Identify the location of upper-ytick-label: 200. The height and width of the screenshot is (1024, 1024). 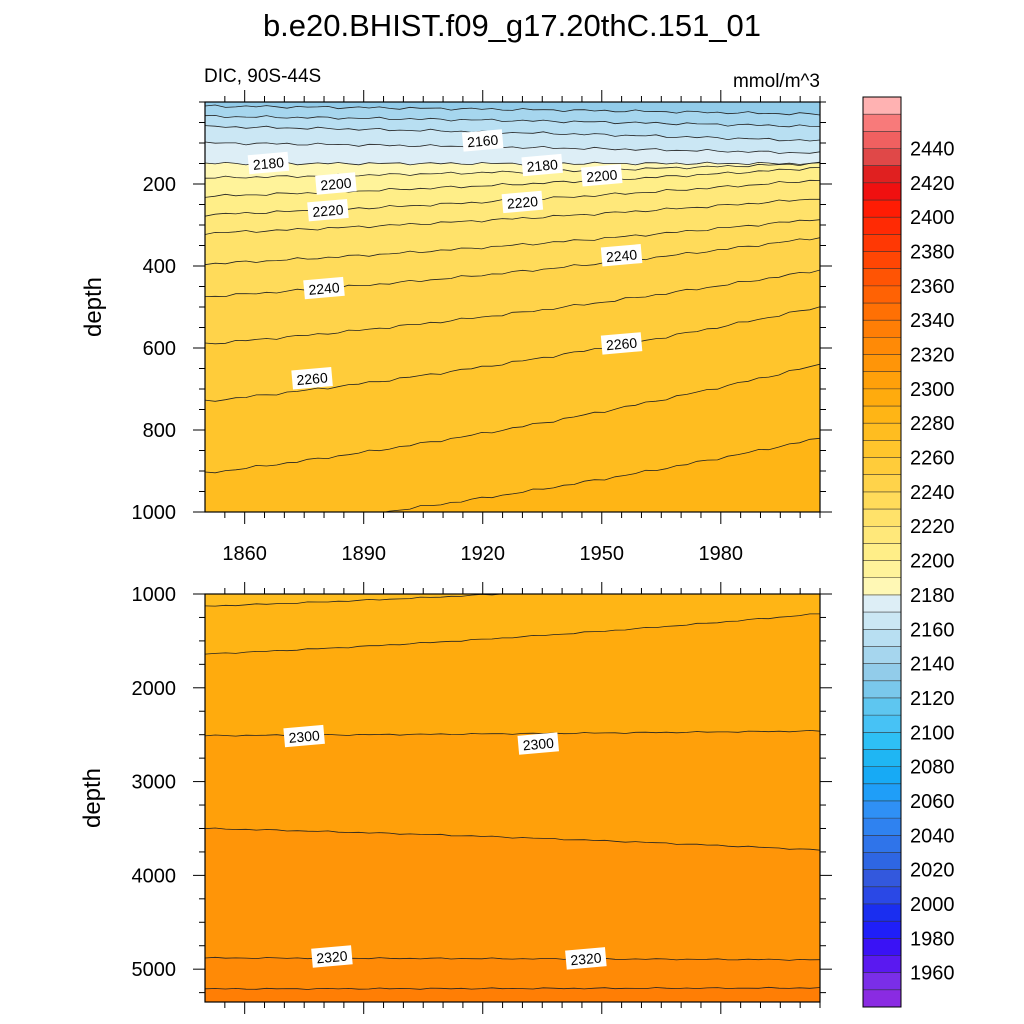
(159, 185).